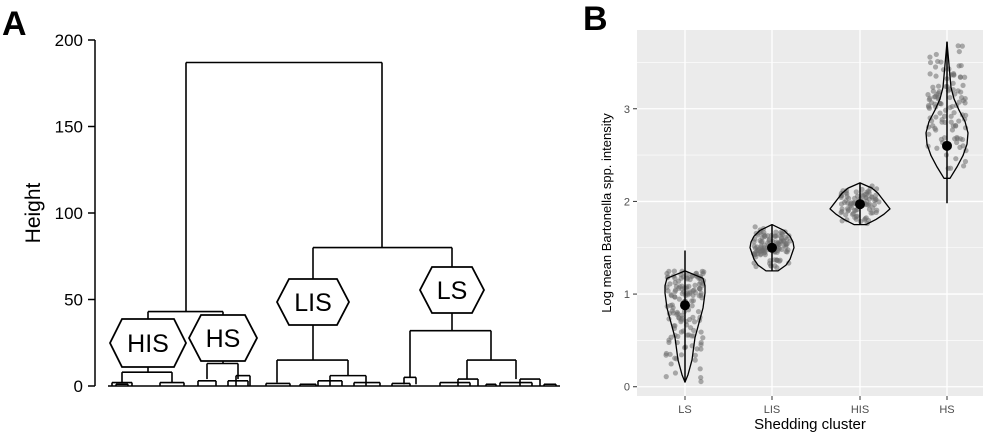  I want to click on cluster-label-text: HIS, so click(148, 344).